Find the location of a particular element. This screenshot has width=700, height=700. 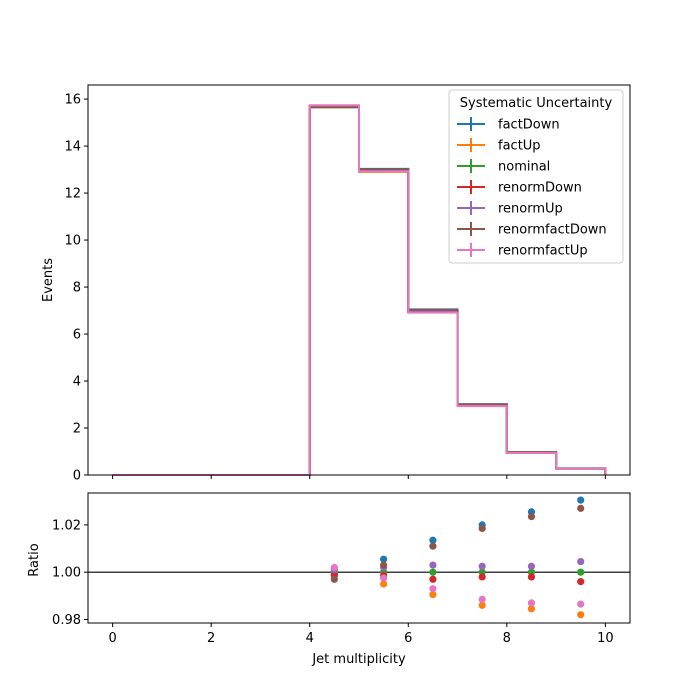

main-y-tick-label: 0 is located at coordinates (77, 476).